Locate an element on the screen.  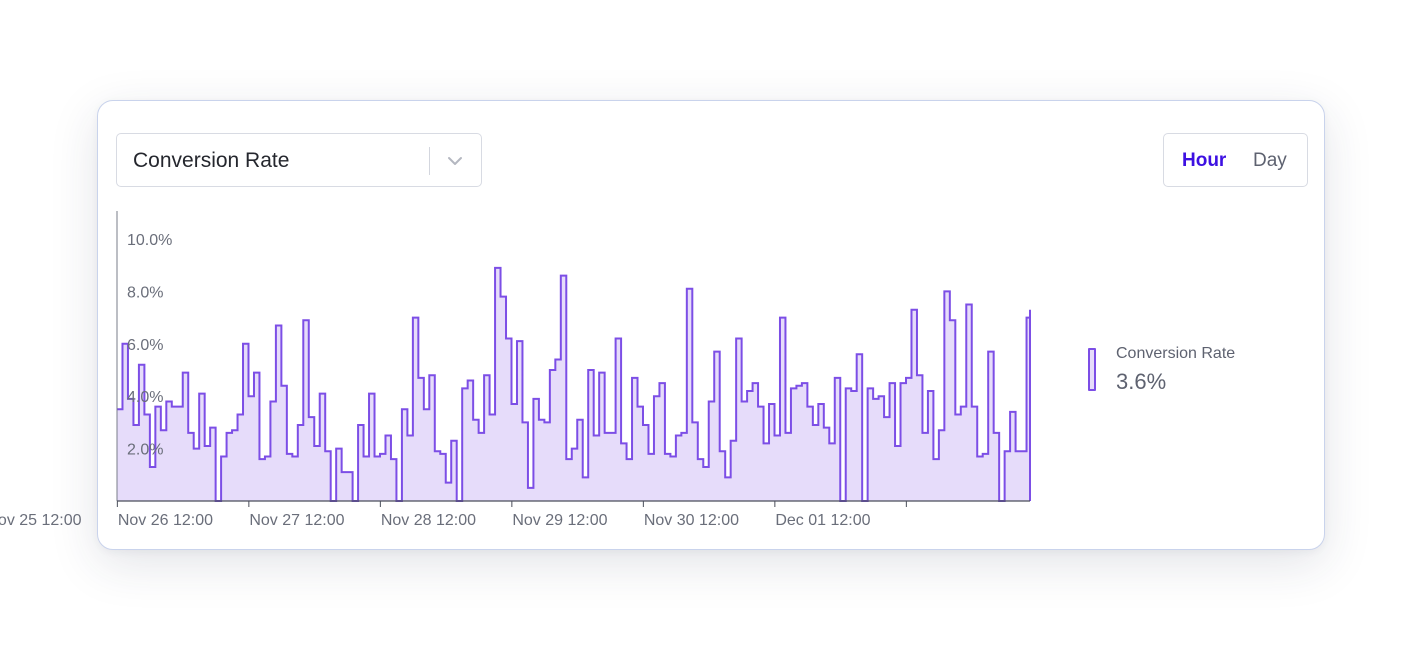
hour-button: Hour is located at coordinates (1204, 160).